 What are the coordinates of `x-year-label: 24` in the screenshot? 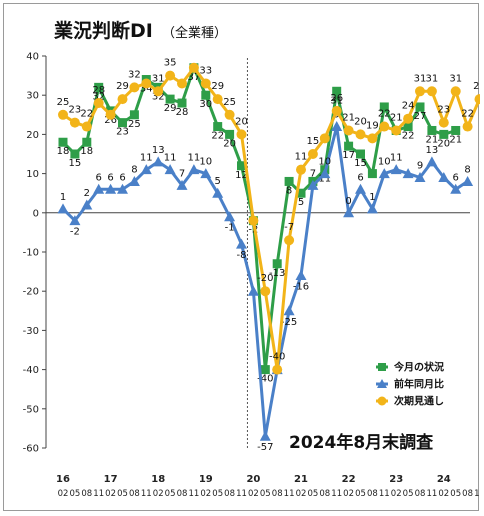 It's located at (444, 479).